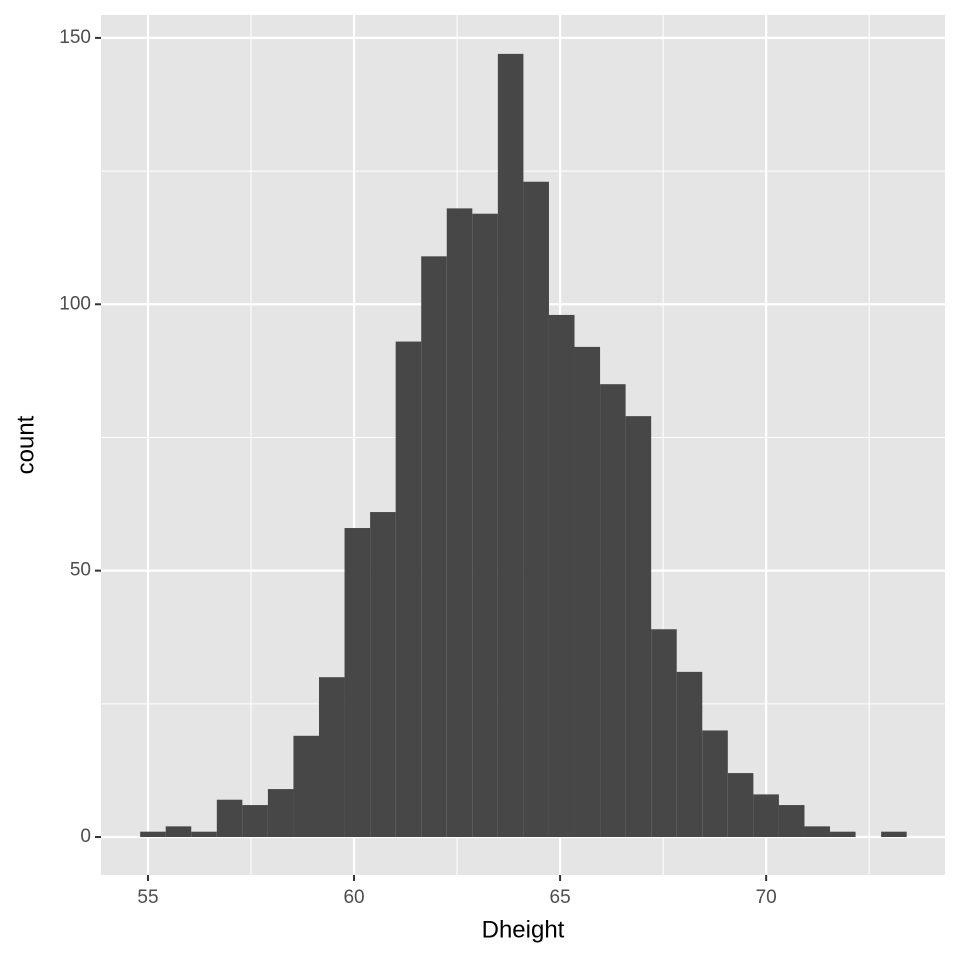  Describe the element at coordinates (147, 897) in the screenshot. I see `x-tick-label: 55` at that location.